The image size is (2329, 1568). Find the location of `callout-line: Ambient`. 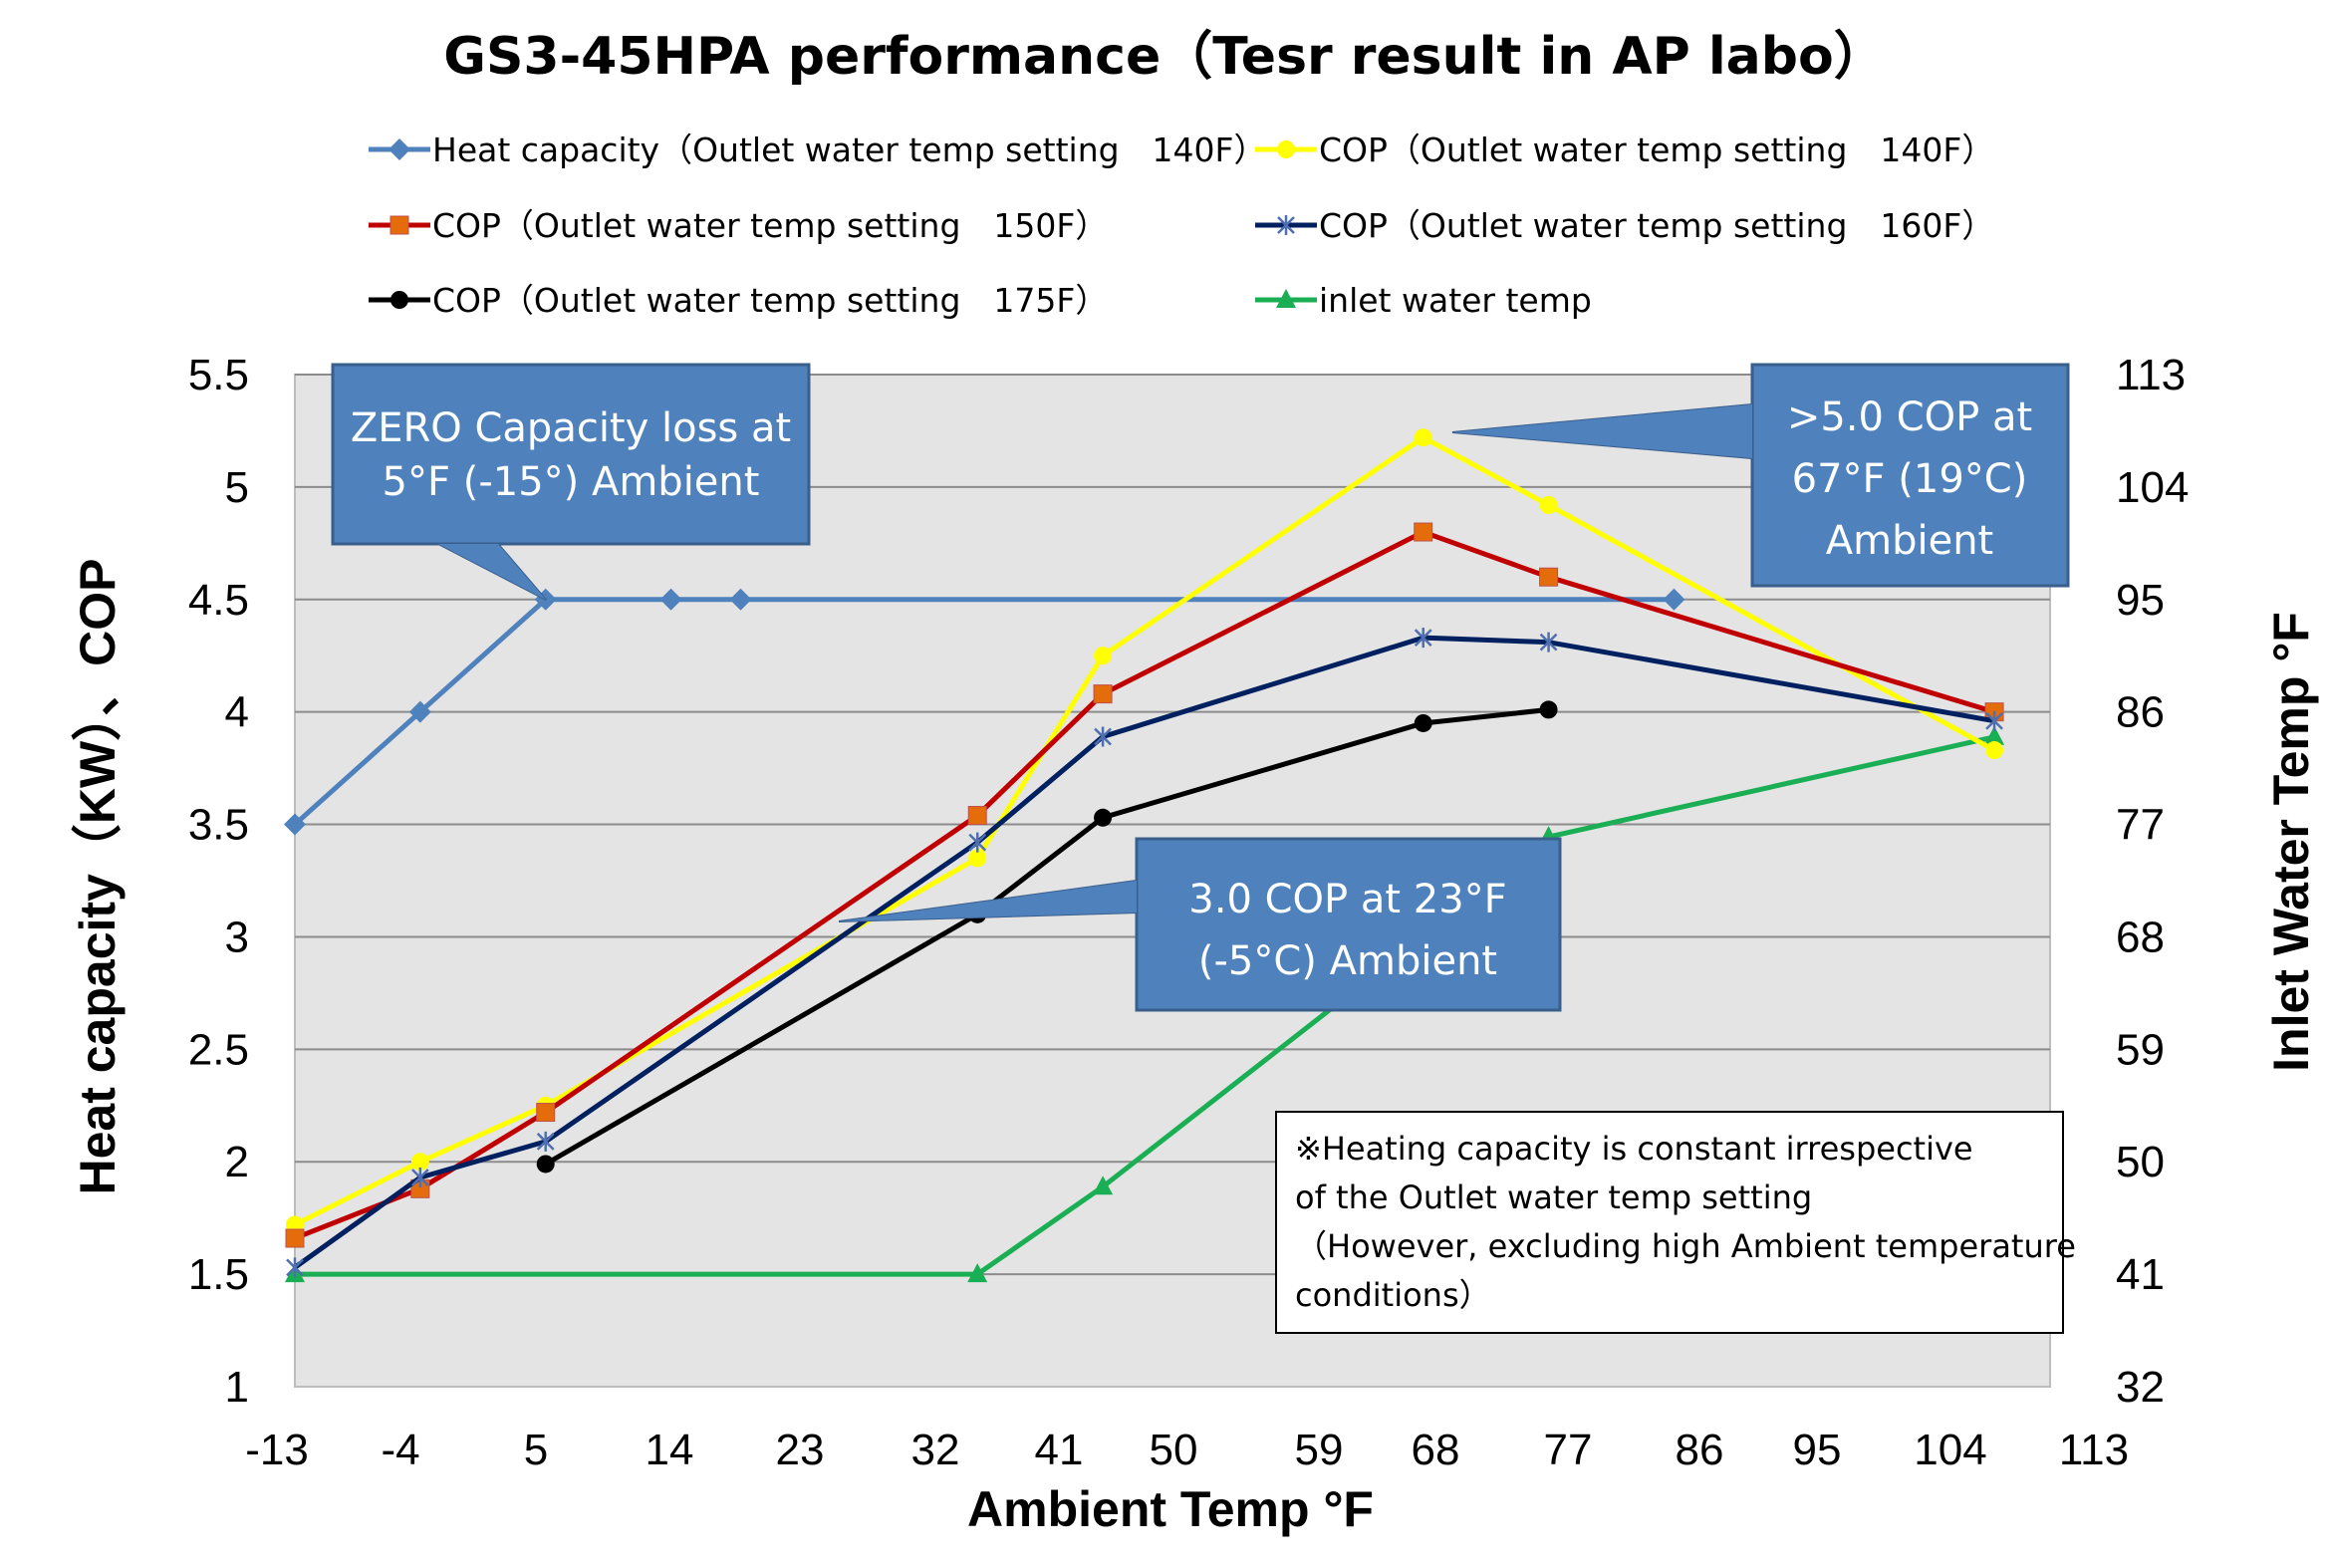

callout-line: Ambient is located at coordinates (1909, 541).